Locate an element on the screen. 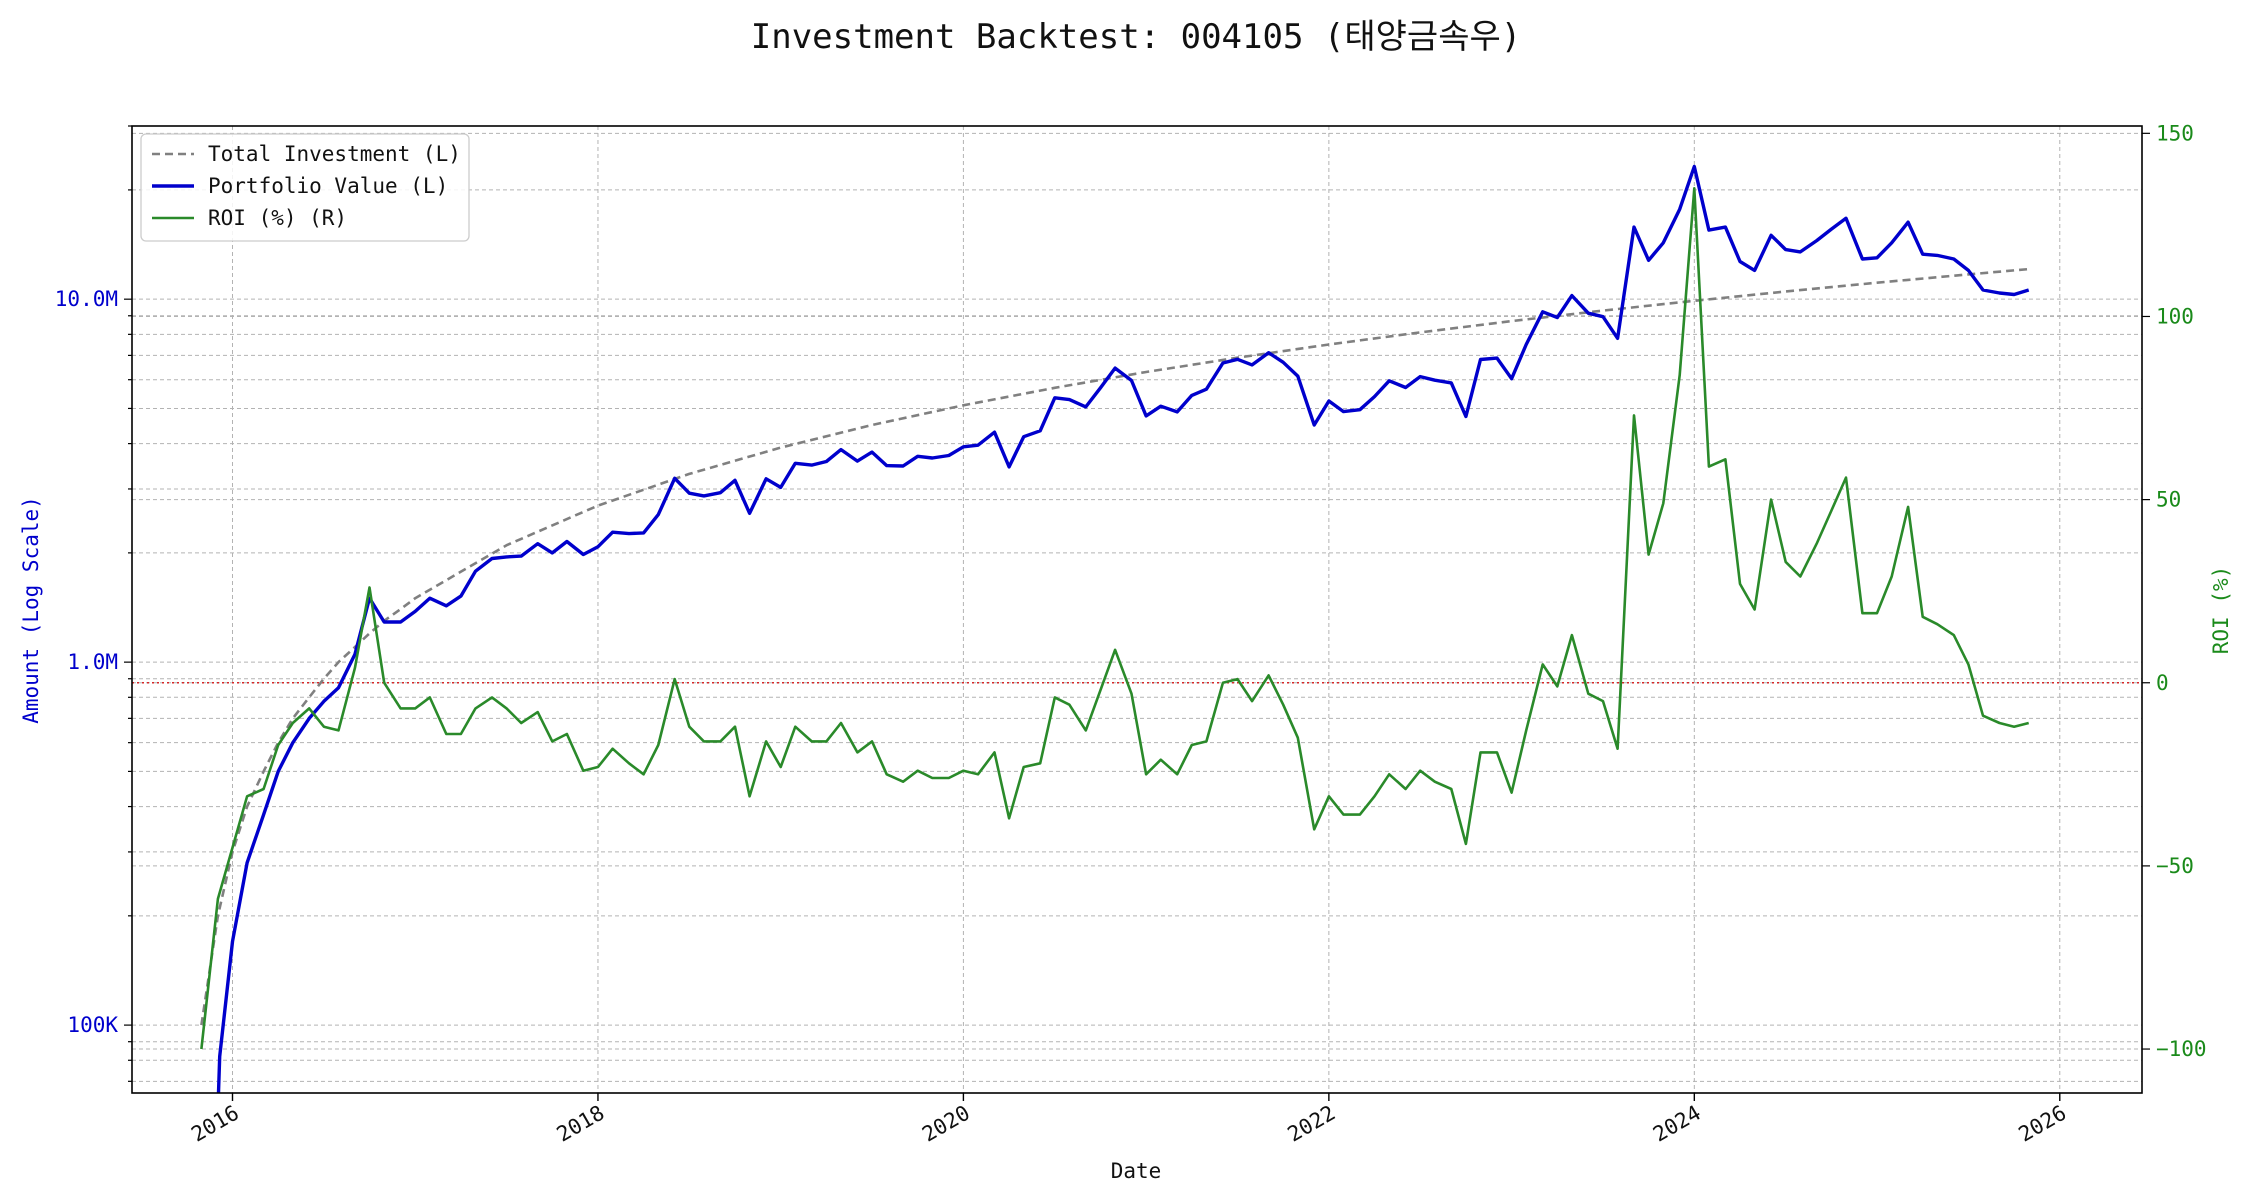  y-right-tick-label--50: −50 is located at coordinates (2175, 866).